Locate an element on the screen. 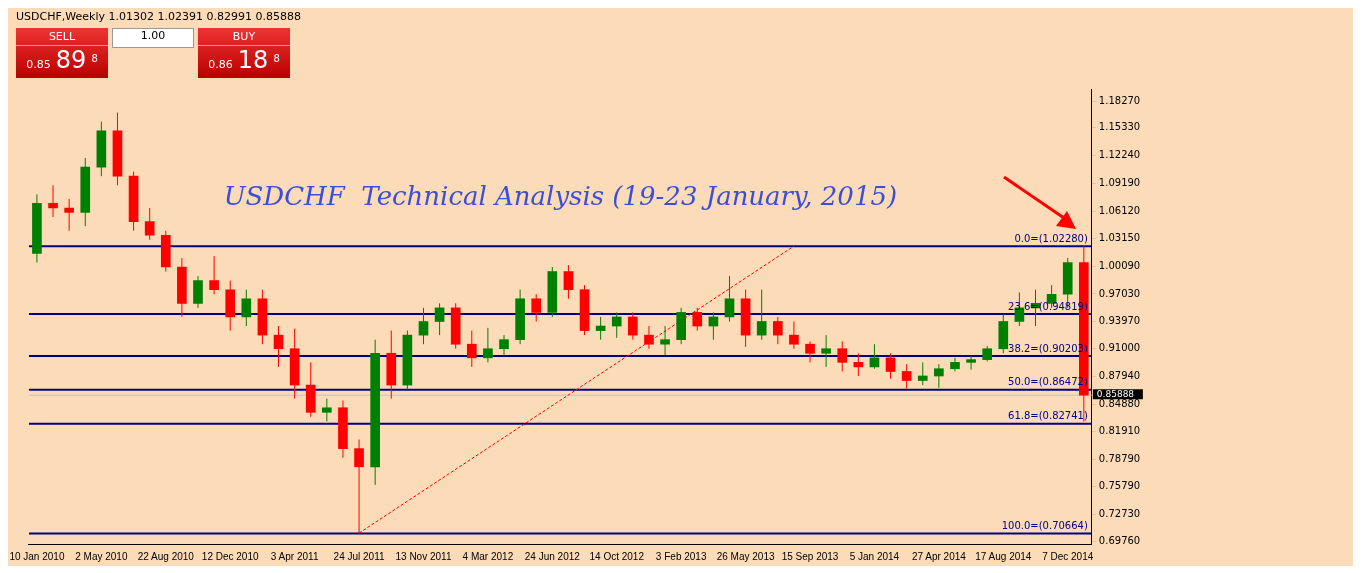 The height and width of the screenshot is (573, 1365). x-tick-label: 5 Jan 2014 is located at coordinates (874, 556).